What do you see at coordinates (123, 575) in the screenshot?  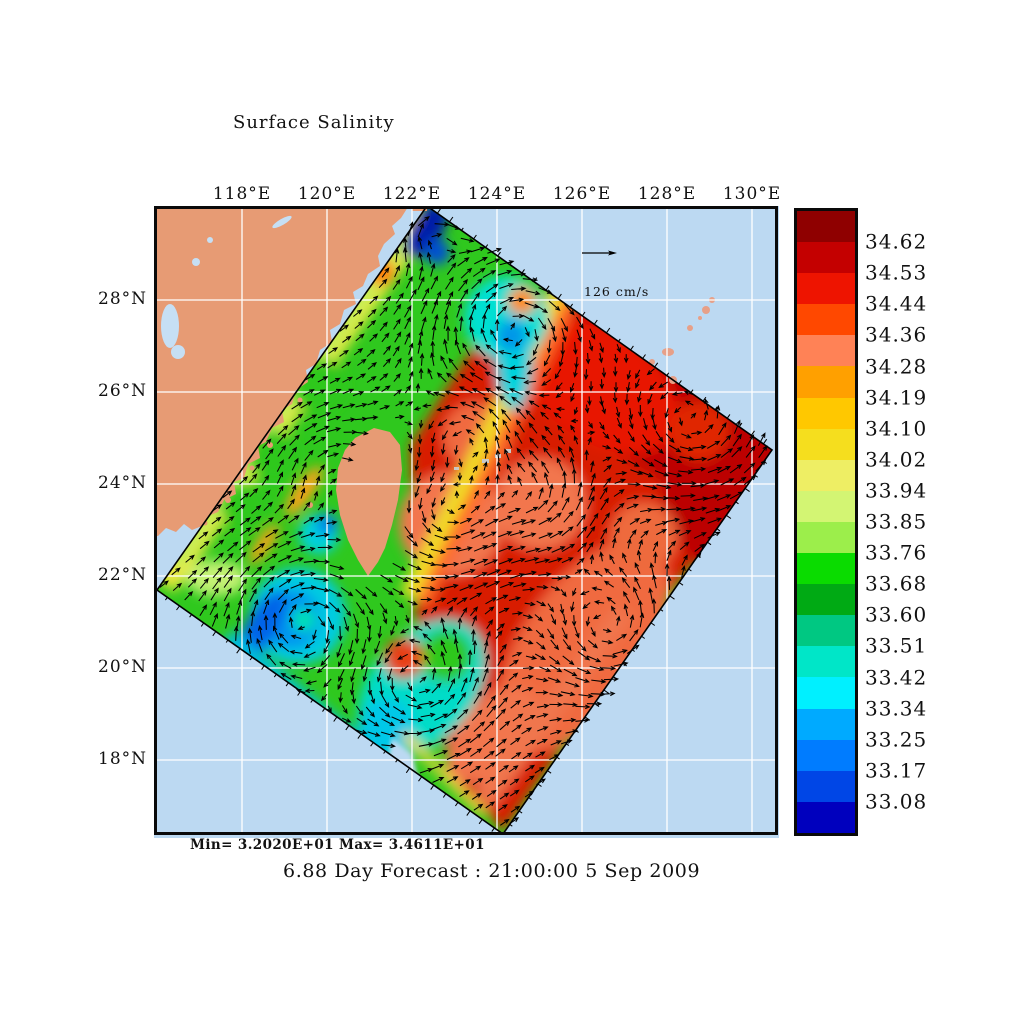 I see `lat-tick-label: 22°N` at bounding box center [123, 575].